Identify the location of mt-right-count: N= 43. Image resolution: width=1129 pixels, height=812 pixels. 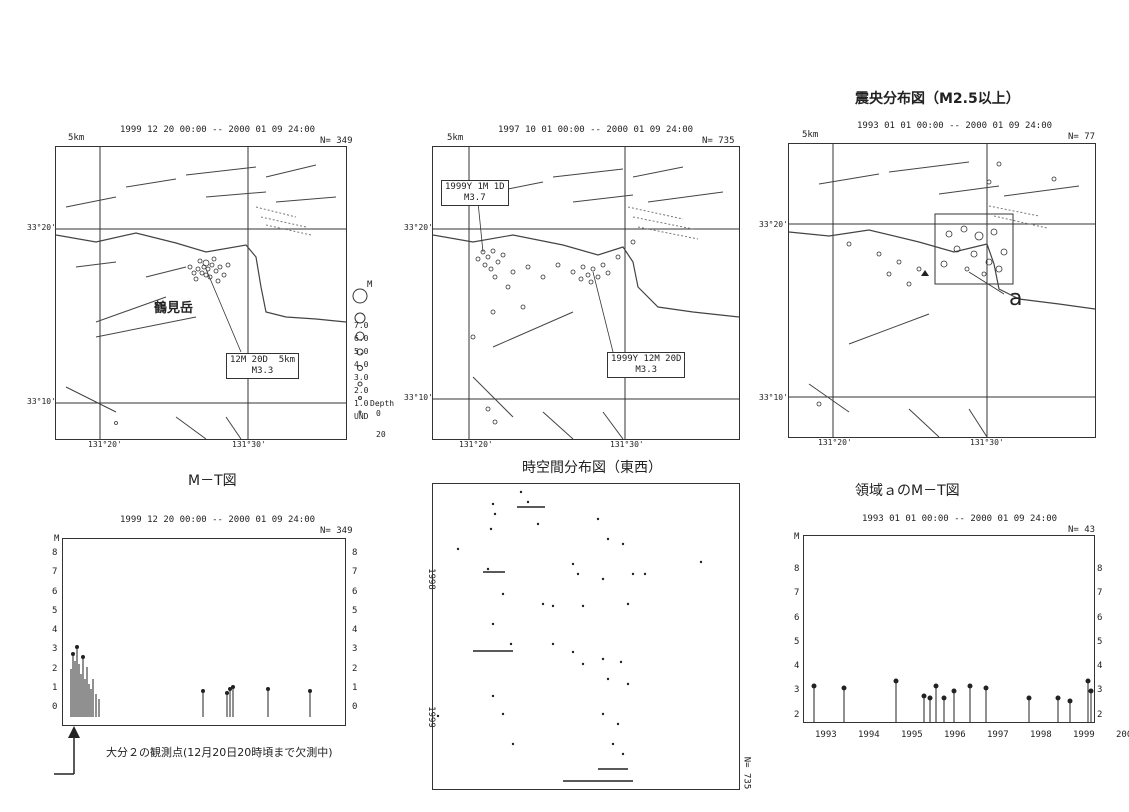
(1082, 530).